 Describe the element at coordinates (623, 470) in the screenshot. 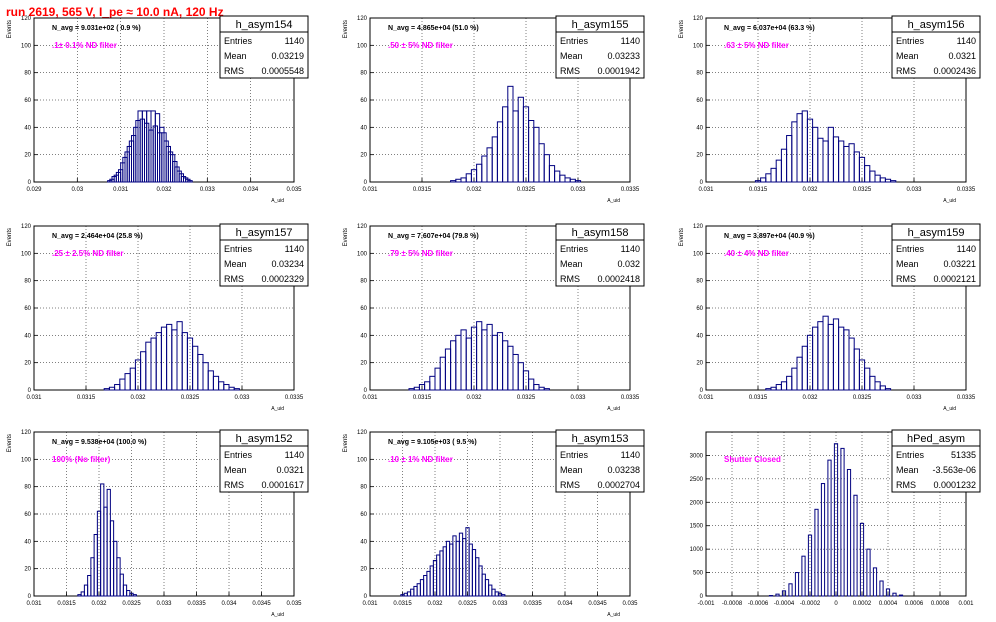

I see `stat-value-mean: 0.03238` at that location.